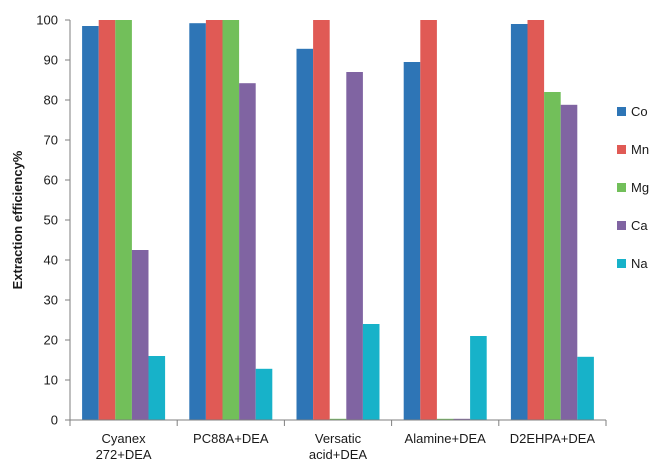 Image resolution: width=651 pixels, height=463 pixels. What do you see at coordinates (124, 454) in the screenshot?
I see `x-category-label: 272+DEA` at bounding box center [124, 454].